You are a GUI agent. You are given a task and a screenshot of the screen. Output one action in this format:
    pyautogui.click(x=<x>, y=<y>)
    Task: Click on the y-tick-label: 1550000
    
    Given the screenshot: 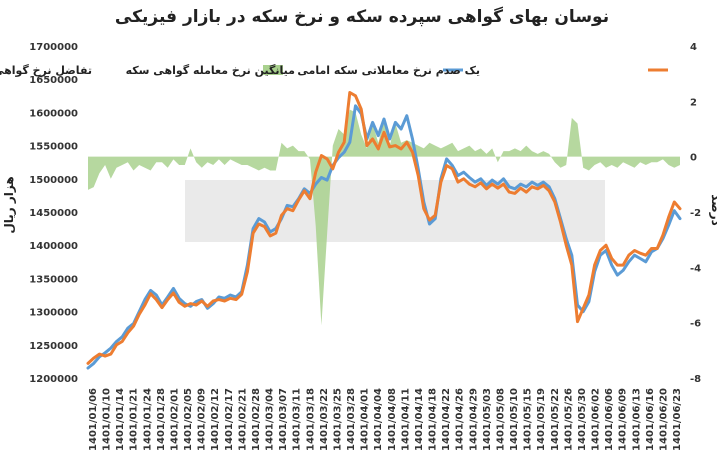 What is the action you would take?
    pyautogui.click(x=53, y=147)
    